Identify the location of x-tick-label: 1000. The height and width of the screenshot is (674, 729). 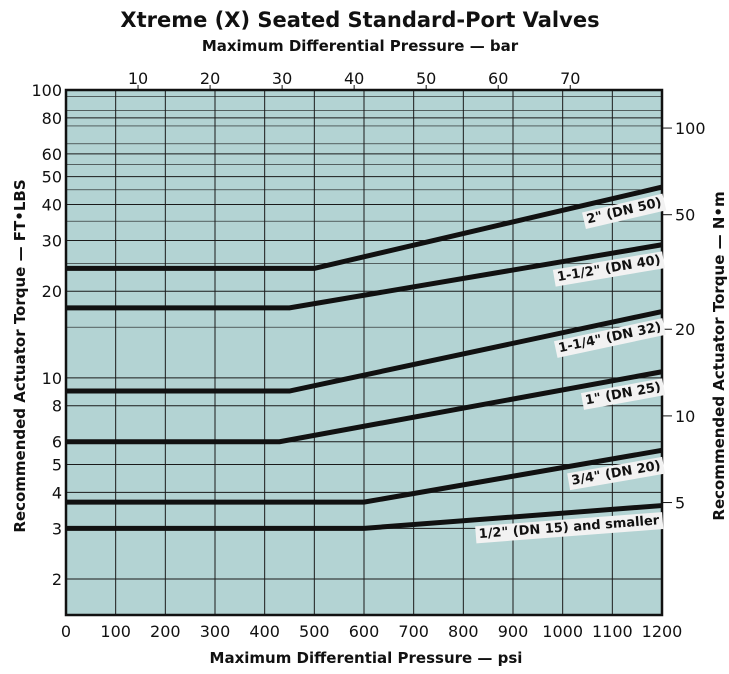
(562, 631).